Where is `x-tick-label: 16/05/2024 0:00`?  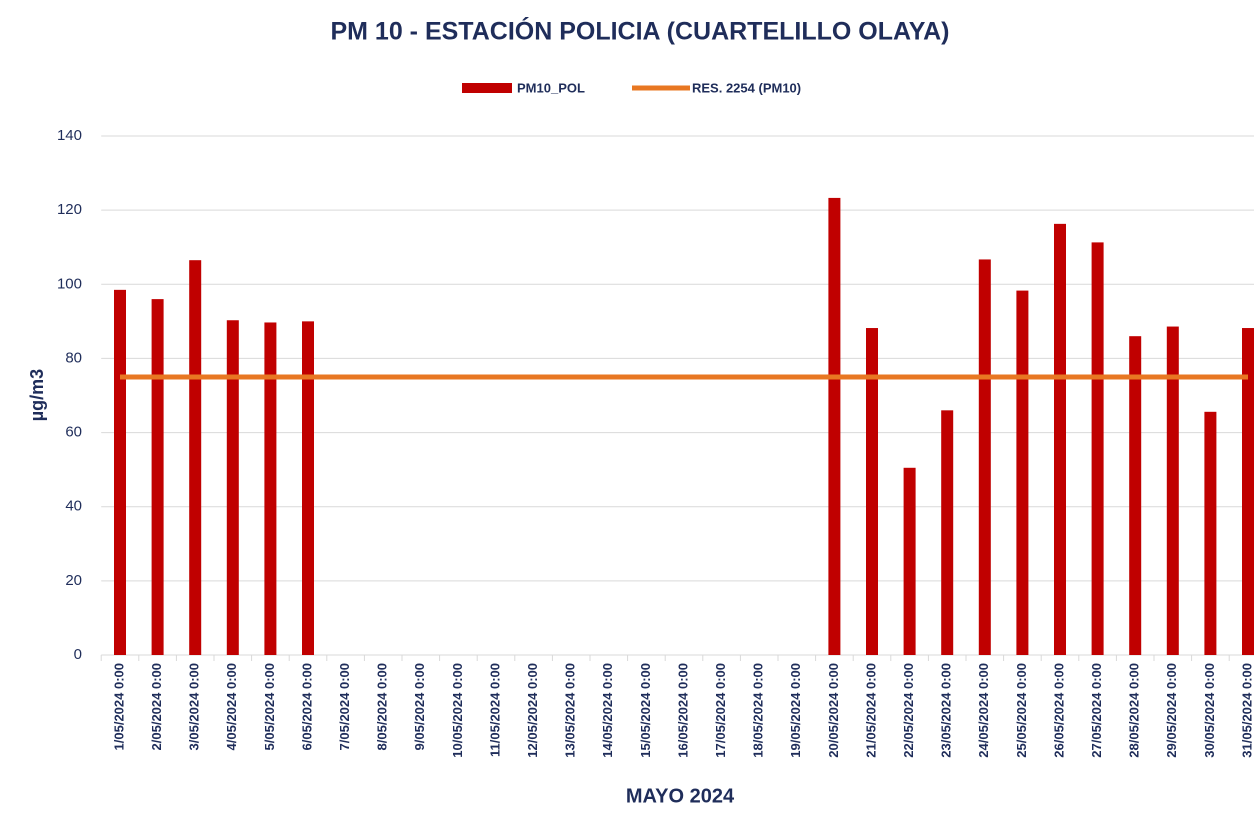 x-tick-label: 16/05/2024 0:00 is located at coordinates (682, 710).